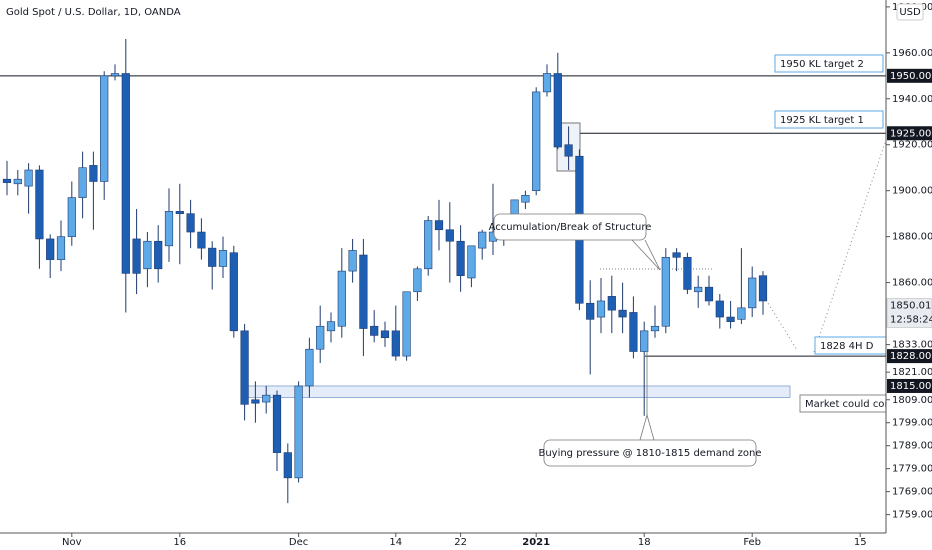  I want to click on callout-pointer, so click(646, 255).